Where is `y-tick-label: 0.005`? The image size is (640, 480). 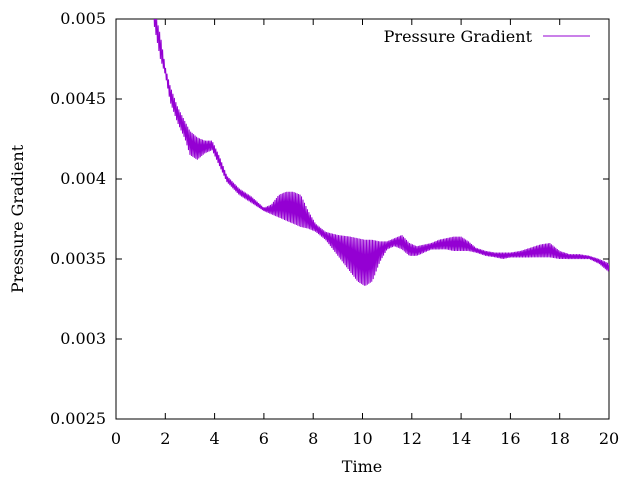 y-tick-label: 0.005 is located at coordinates (83, 18).